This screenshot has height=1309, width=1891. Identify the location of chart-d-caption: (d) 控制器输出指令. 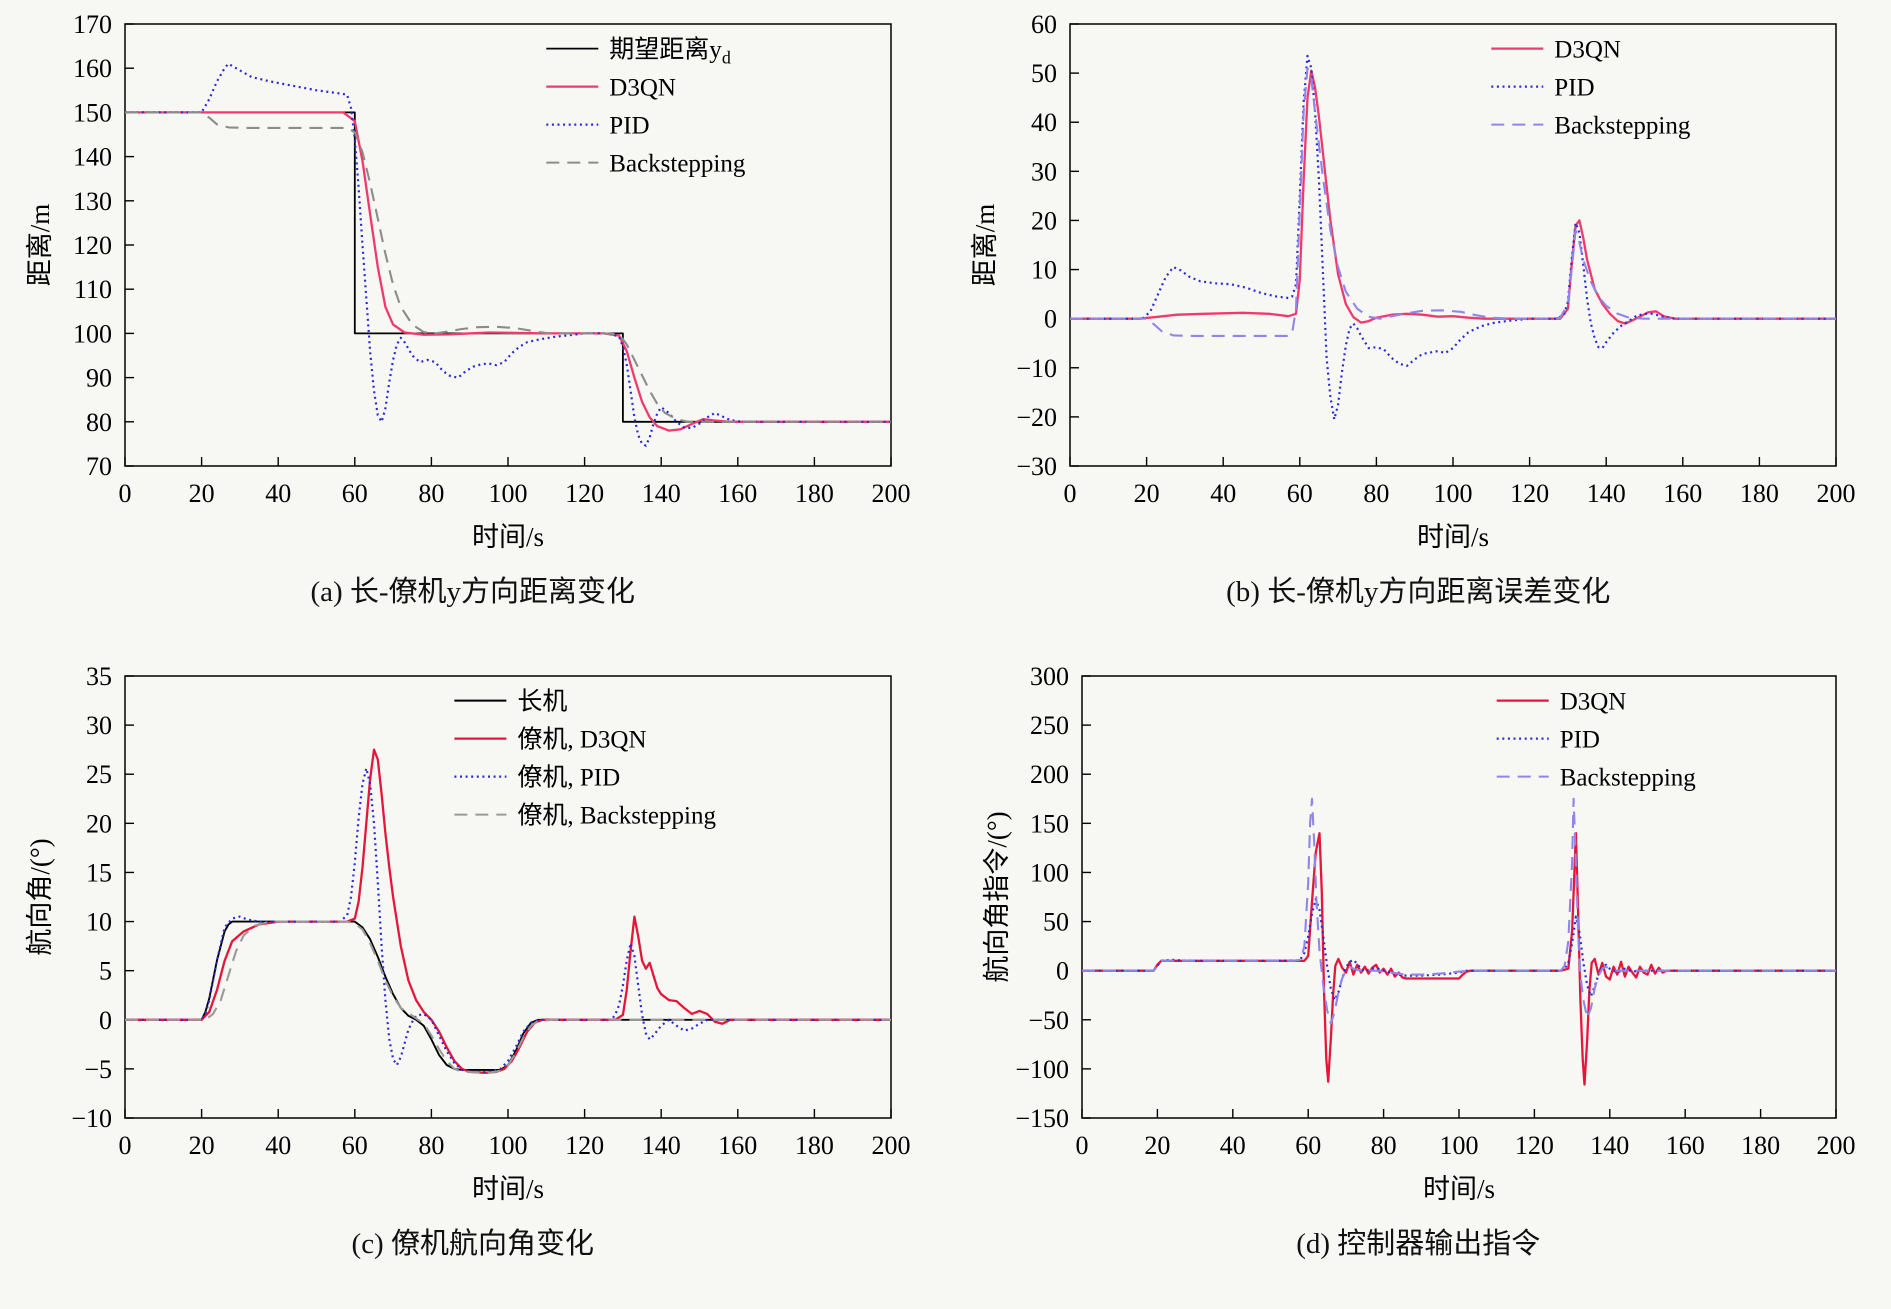
(1418, 1243).